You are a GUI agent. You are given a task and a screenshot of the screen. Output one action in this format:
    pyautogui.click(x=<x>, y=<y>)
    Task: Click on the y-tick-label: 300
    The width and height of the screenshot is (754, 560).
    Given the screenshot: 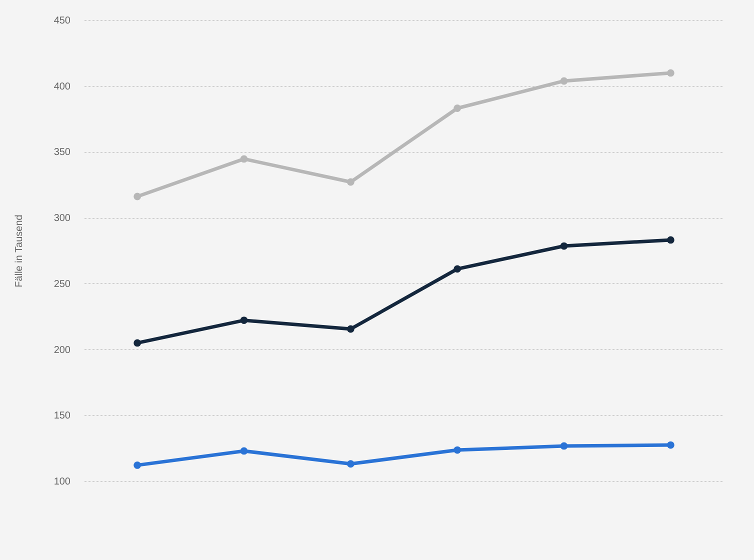 What is the action you would take?
    pyautogui.click(x=62, y=218)
    